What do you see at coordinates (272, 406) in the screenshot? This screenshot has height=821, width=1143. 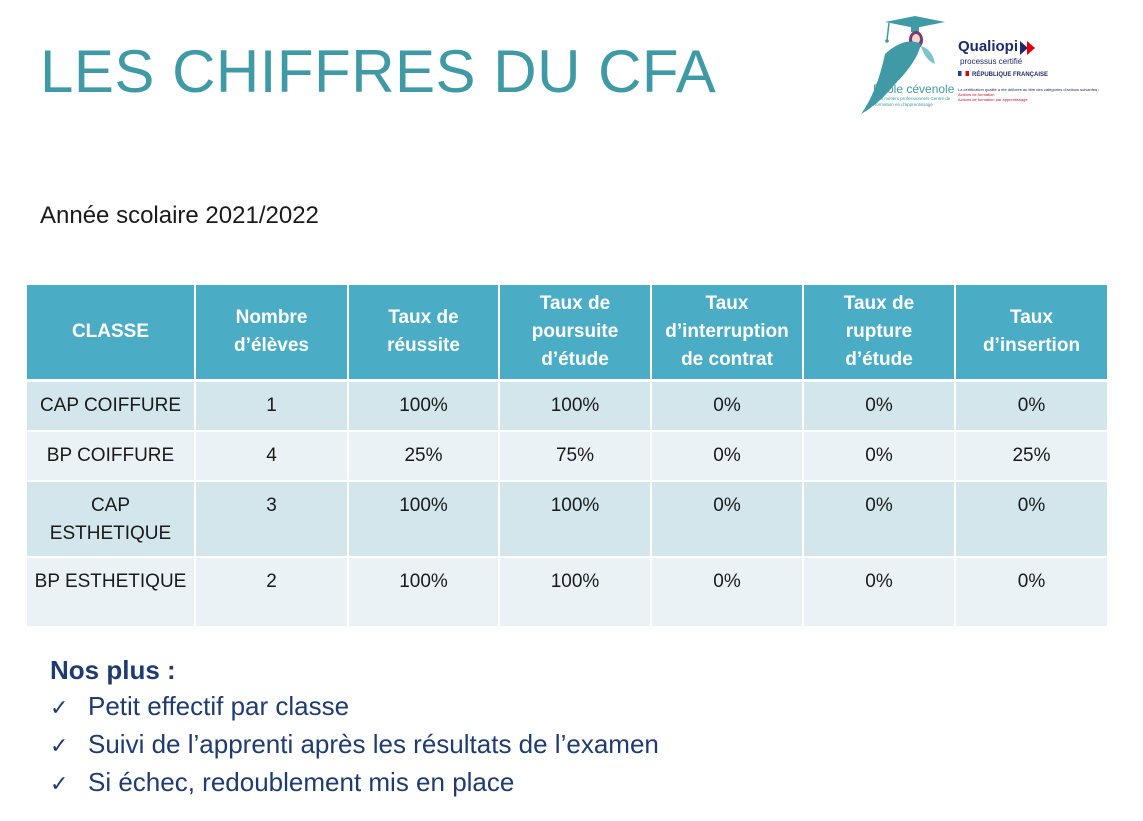 I see `table-cell: 1` at bounding box center [272, 406].